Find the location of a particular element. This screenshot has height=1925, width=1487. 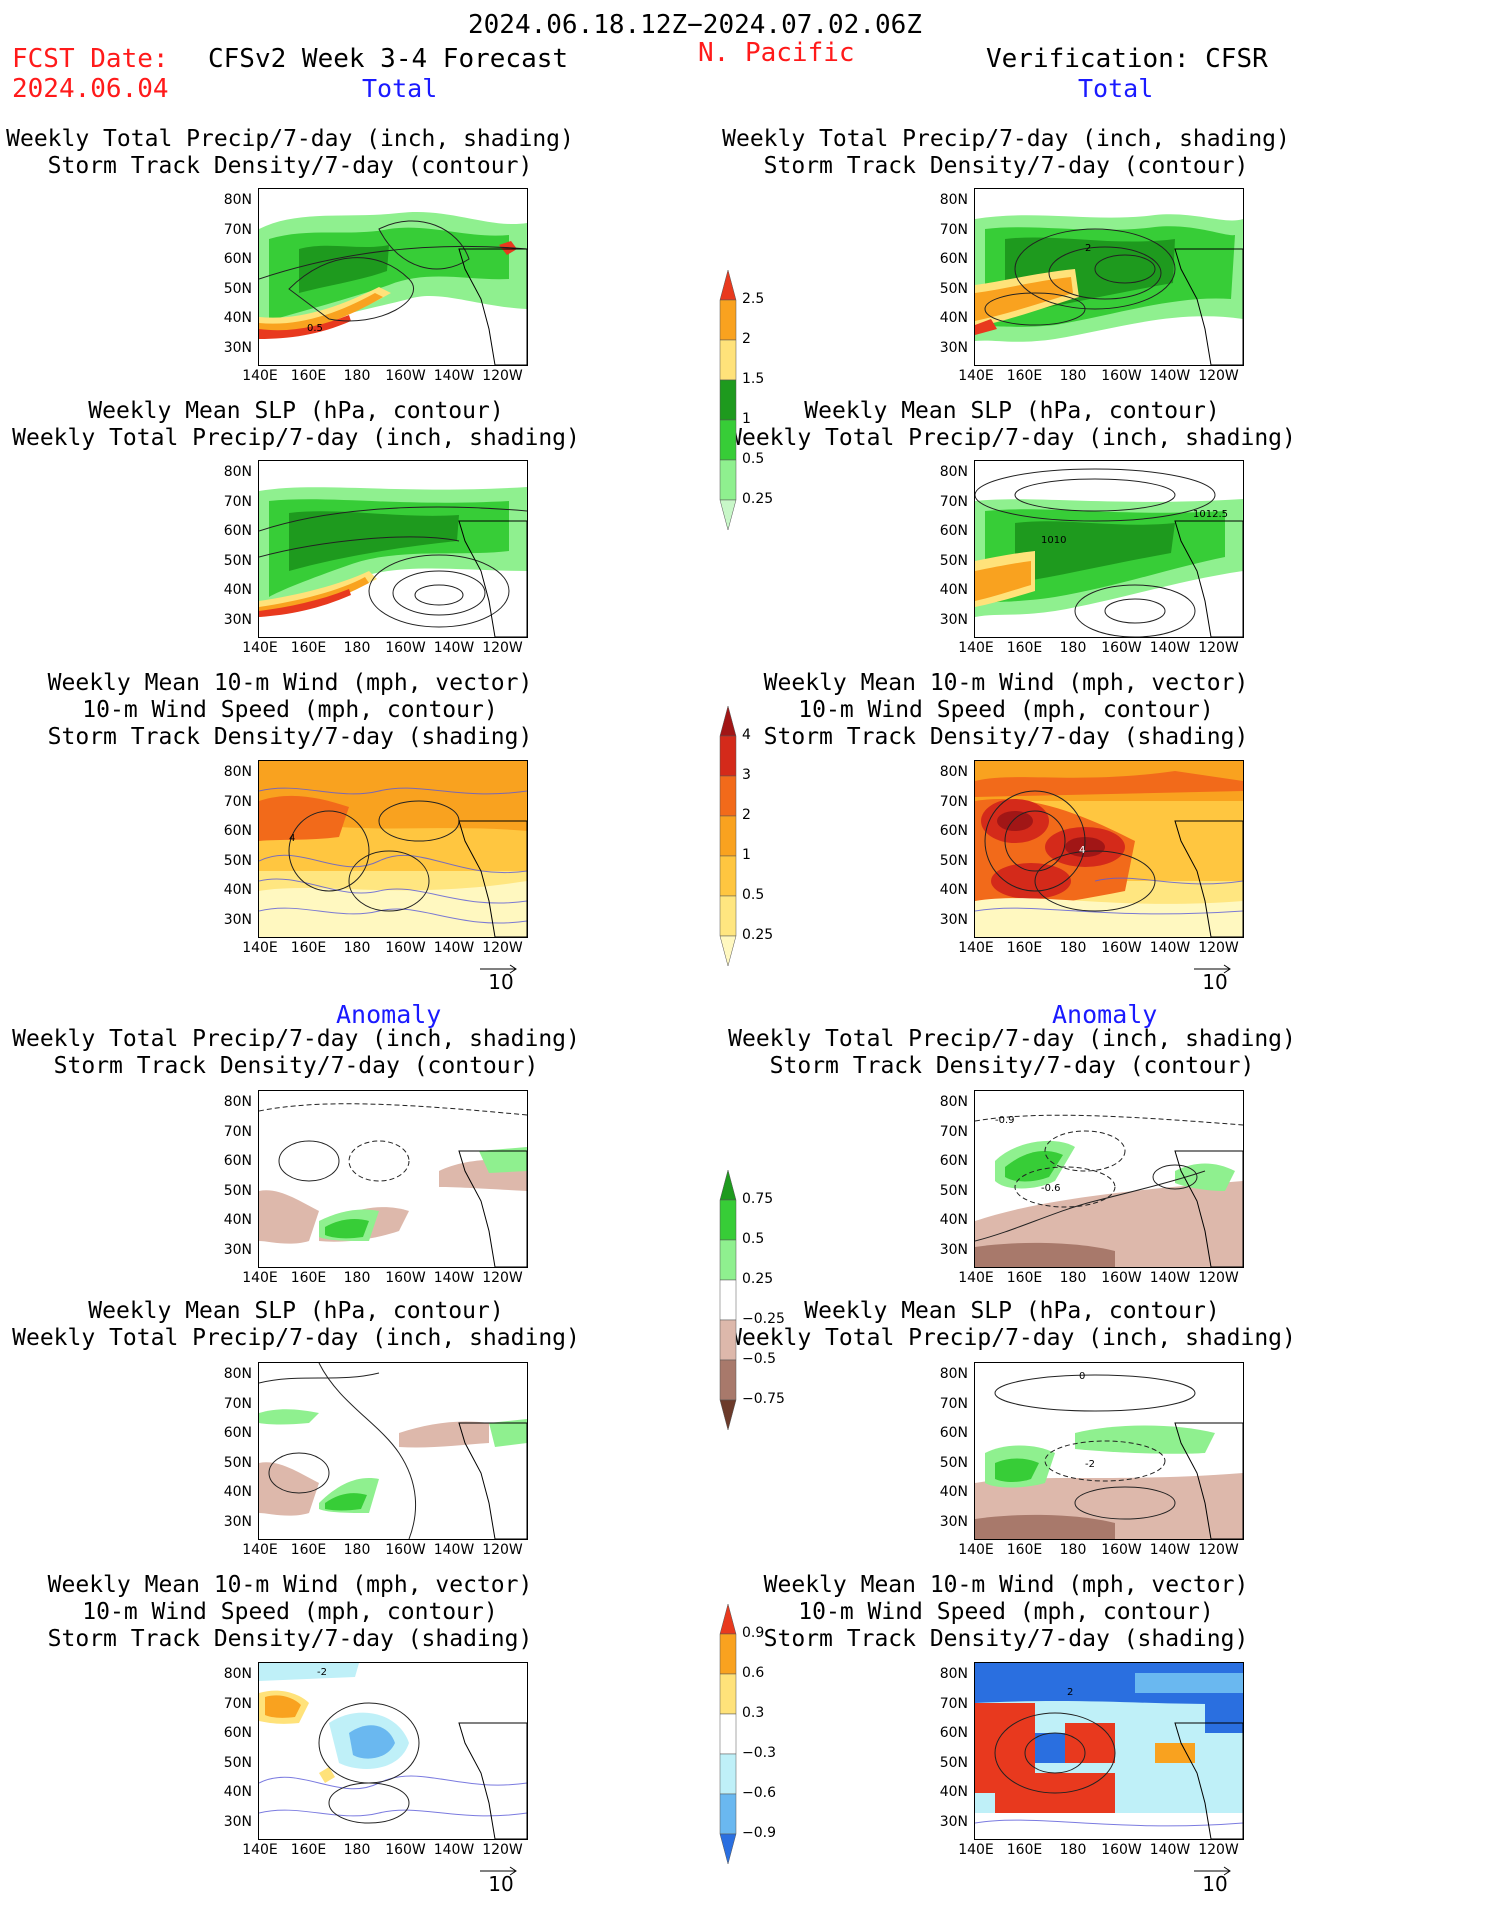

colorbar-tick-label: 0.25 is located at coordinates (758, 1279).